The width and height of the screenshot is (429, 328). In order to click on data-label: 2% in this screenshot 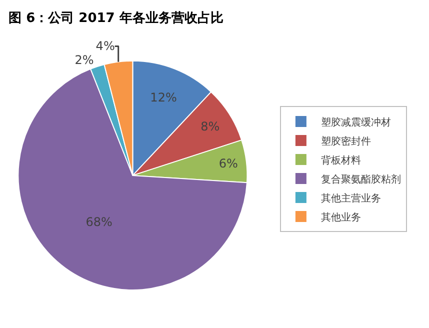, I will do `click(84, 60)`.